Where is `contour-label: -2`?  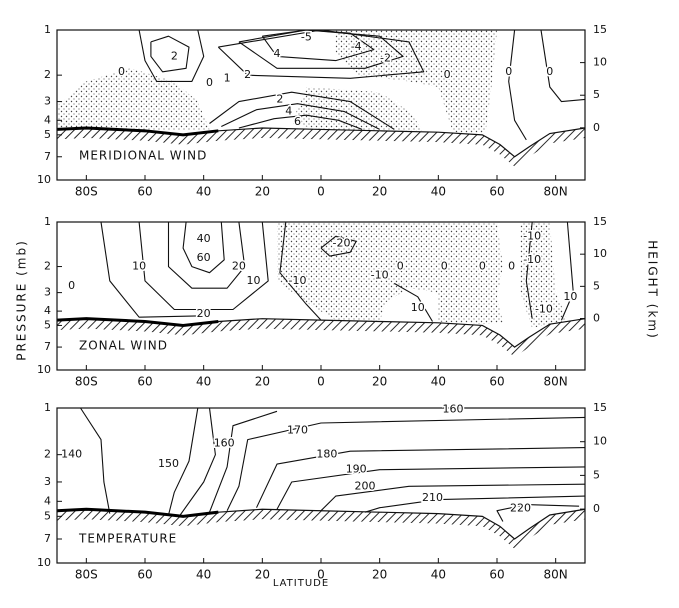 contour-label: -2 is located at coordinates (385, 58).